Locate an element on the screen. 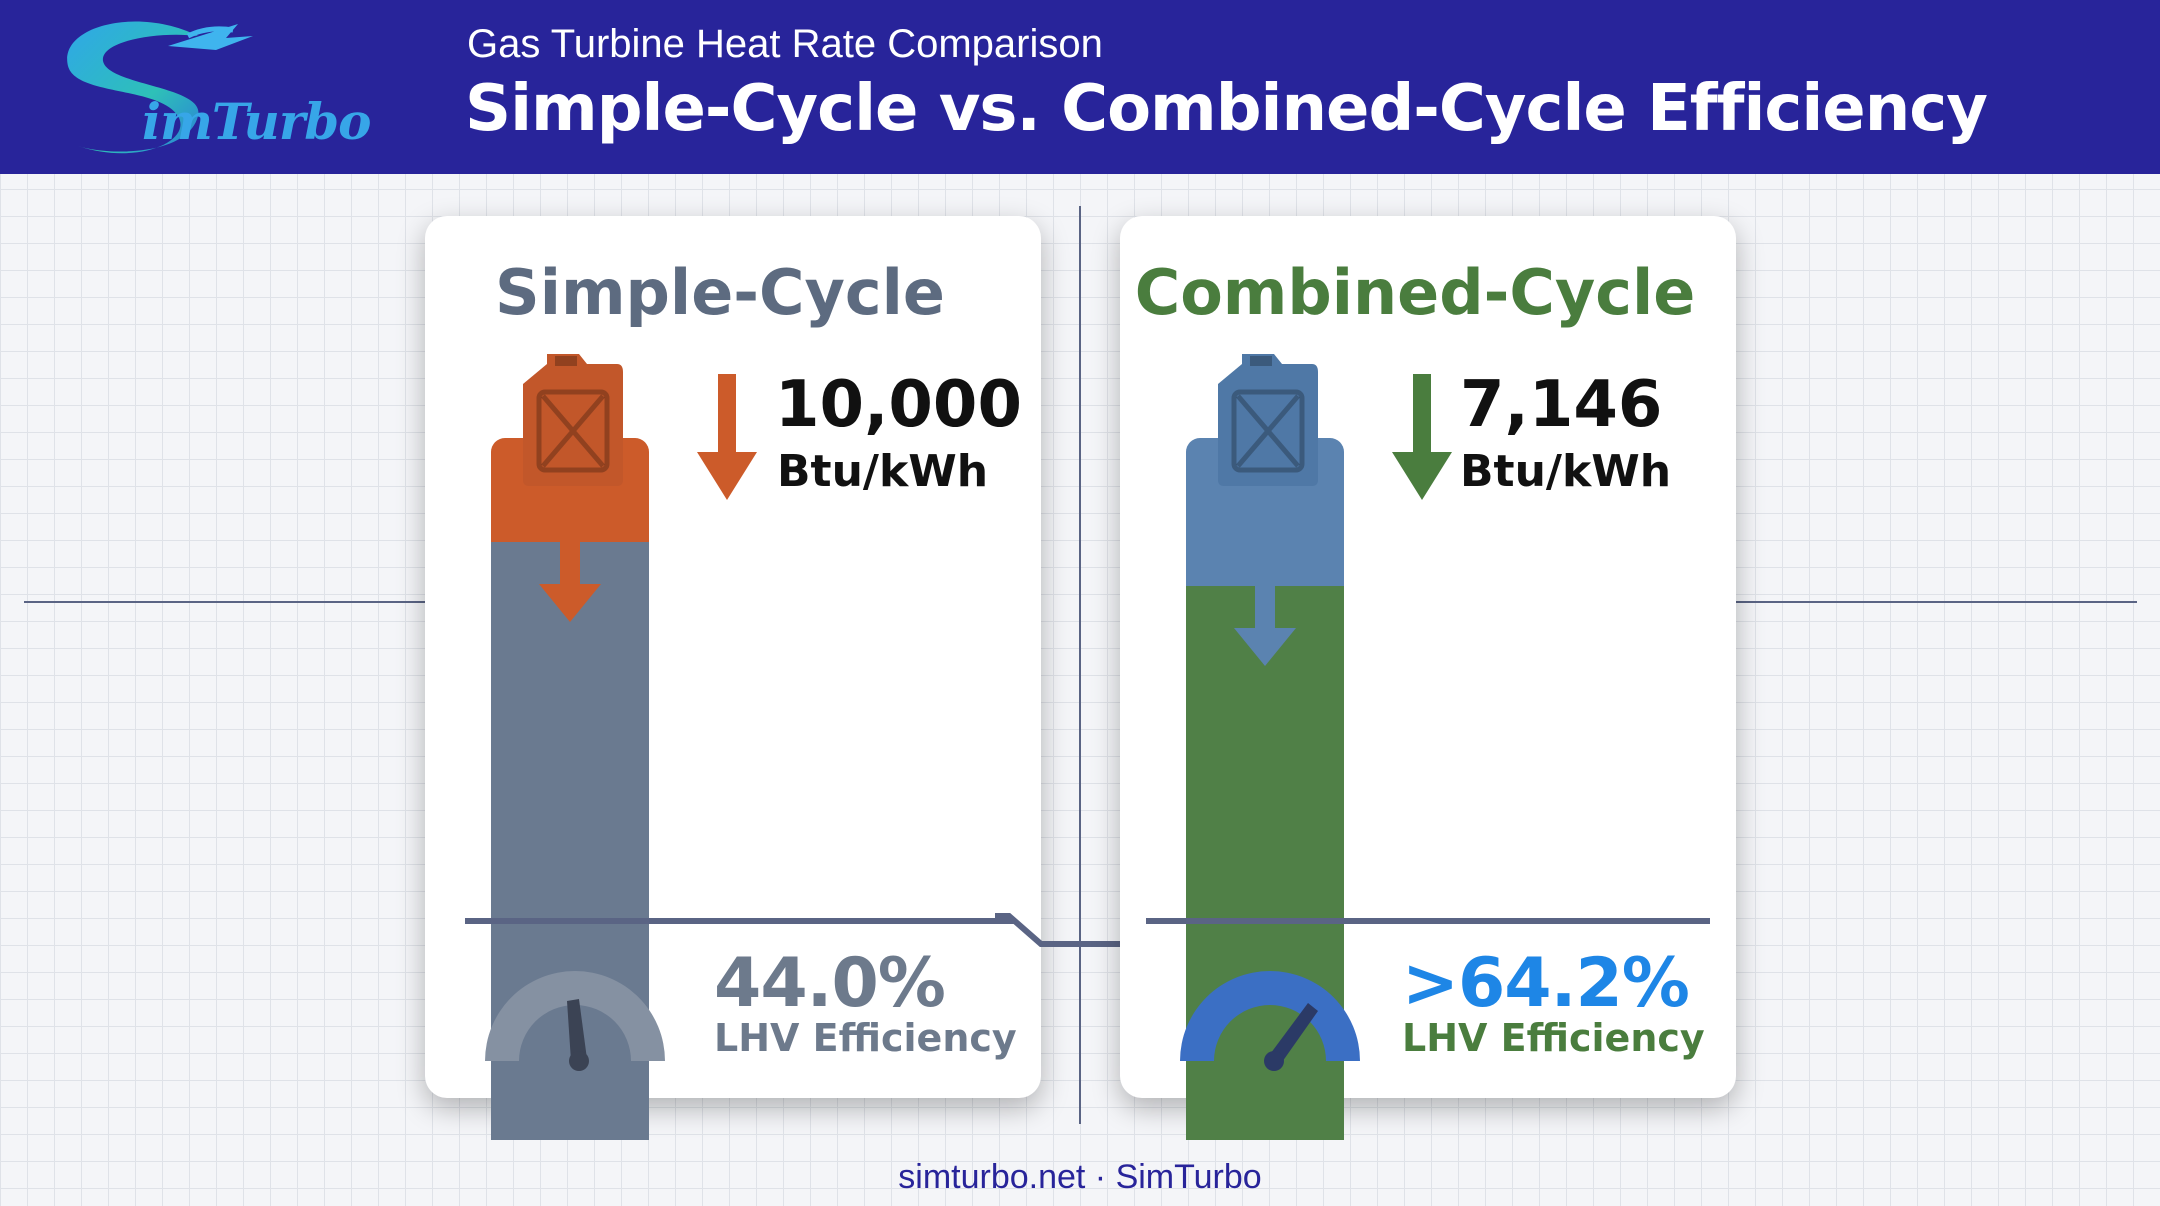 The image size is (2160, 1206). page-subtitle: Gas Turbine Heat Rate Comparison is located at coordinates (785, 44).